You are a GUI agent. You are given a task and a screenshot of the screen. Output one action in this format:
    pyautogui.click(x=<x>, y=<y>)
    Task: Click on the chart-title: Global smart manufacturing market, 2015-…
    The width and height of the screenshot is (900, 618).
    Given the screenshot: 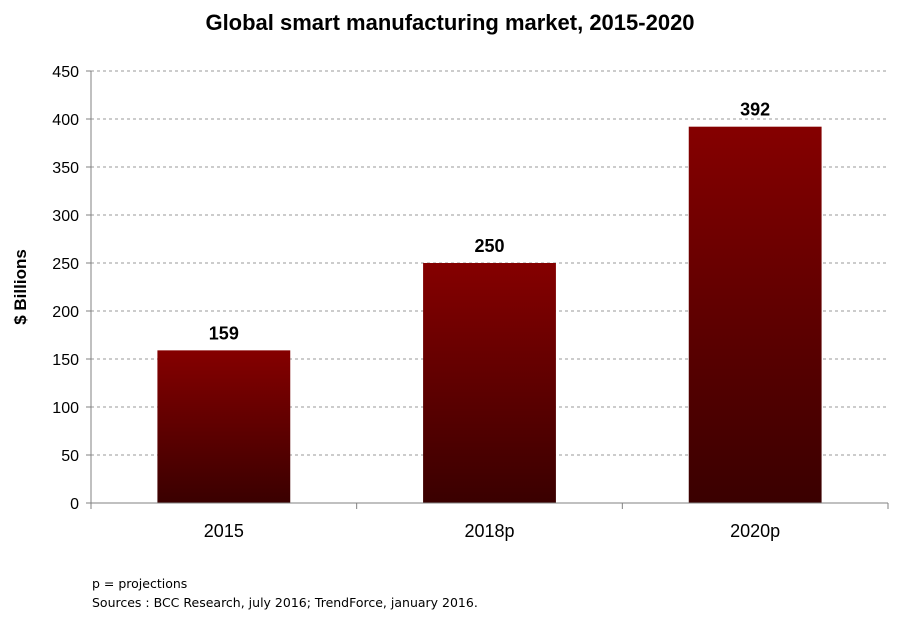 What is the action you would take?
    pyautogui.click(x=450, y=22)
    